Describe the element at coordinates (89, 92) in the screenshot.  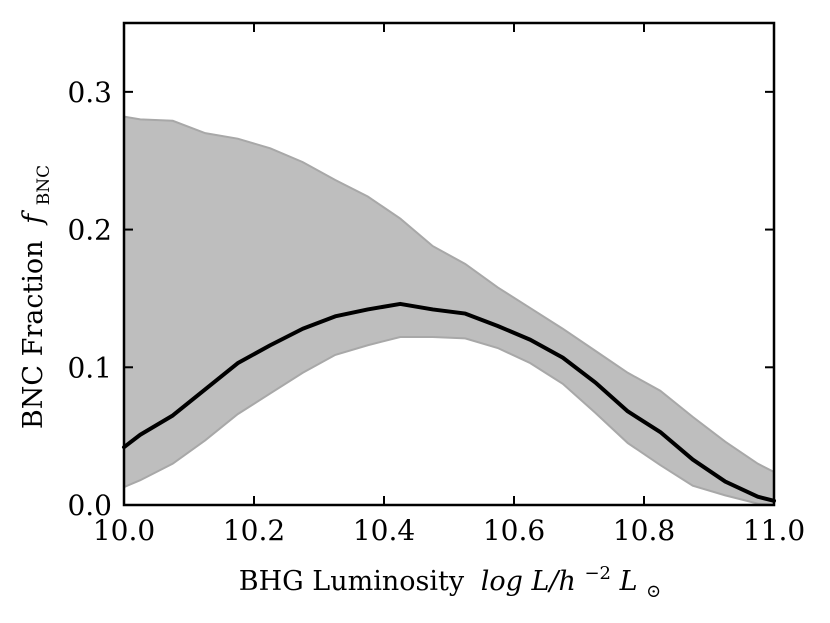
I see `y-tick-label: 0.3` at that location.